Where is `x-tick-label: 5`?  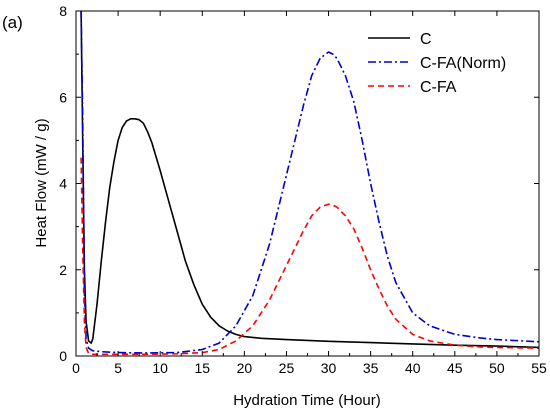 x-tick-label: 5 is located at coordinates (118, 368).